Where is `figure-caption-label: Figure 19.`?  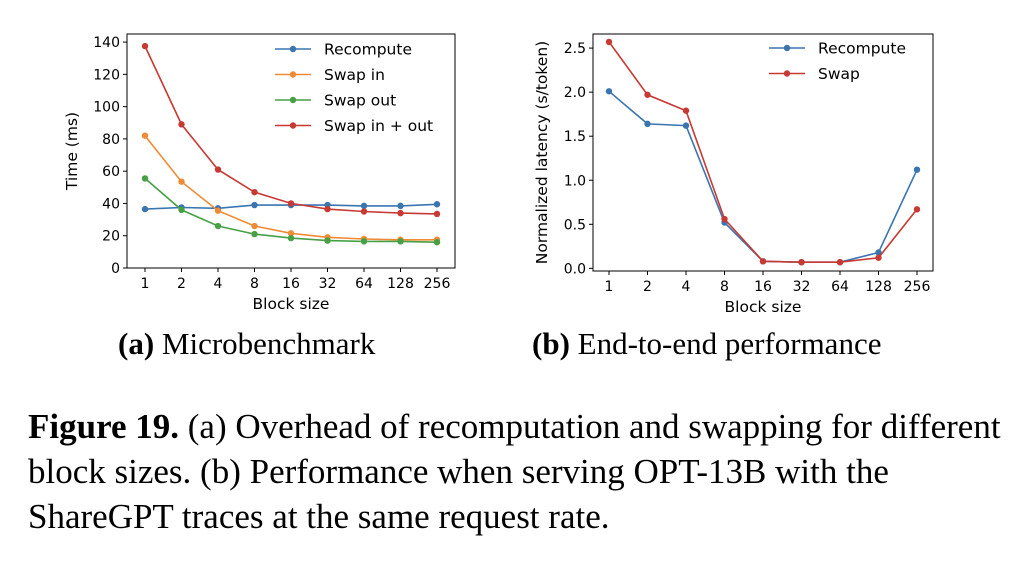
figure-caption-label: Figure 19. is located at coordinates (104, 426).